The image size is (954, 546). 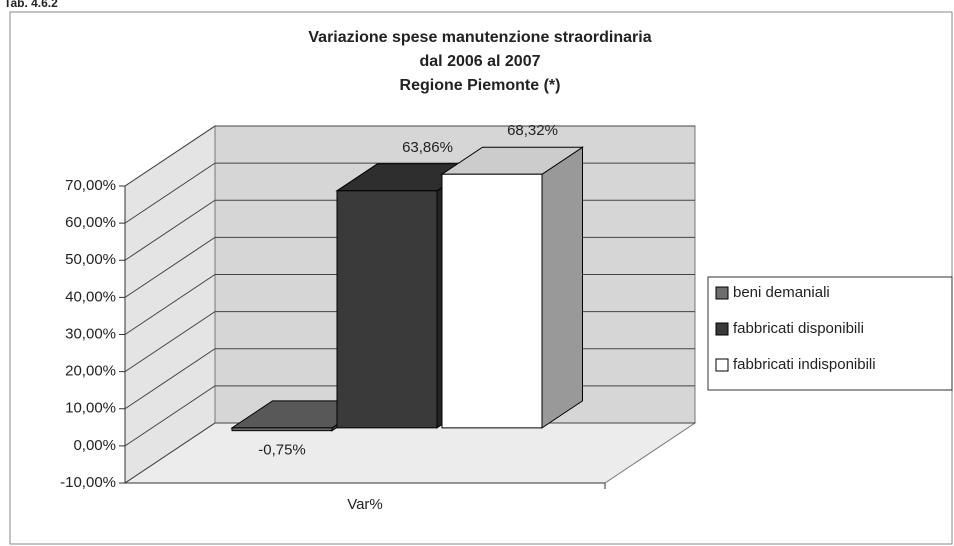 What do you see at coordinates (798, 328) in the screenshot?
I see `legend-label: fabbricati disponibili` at bounding box center [798, 328].